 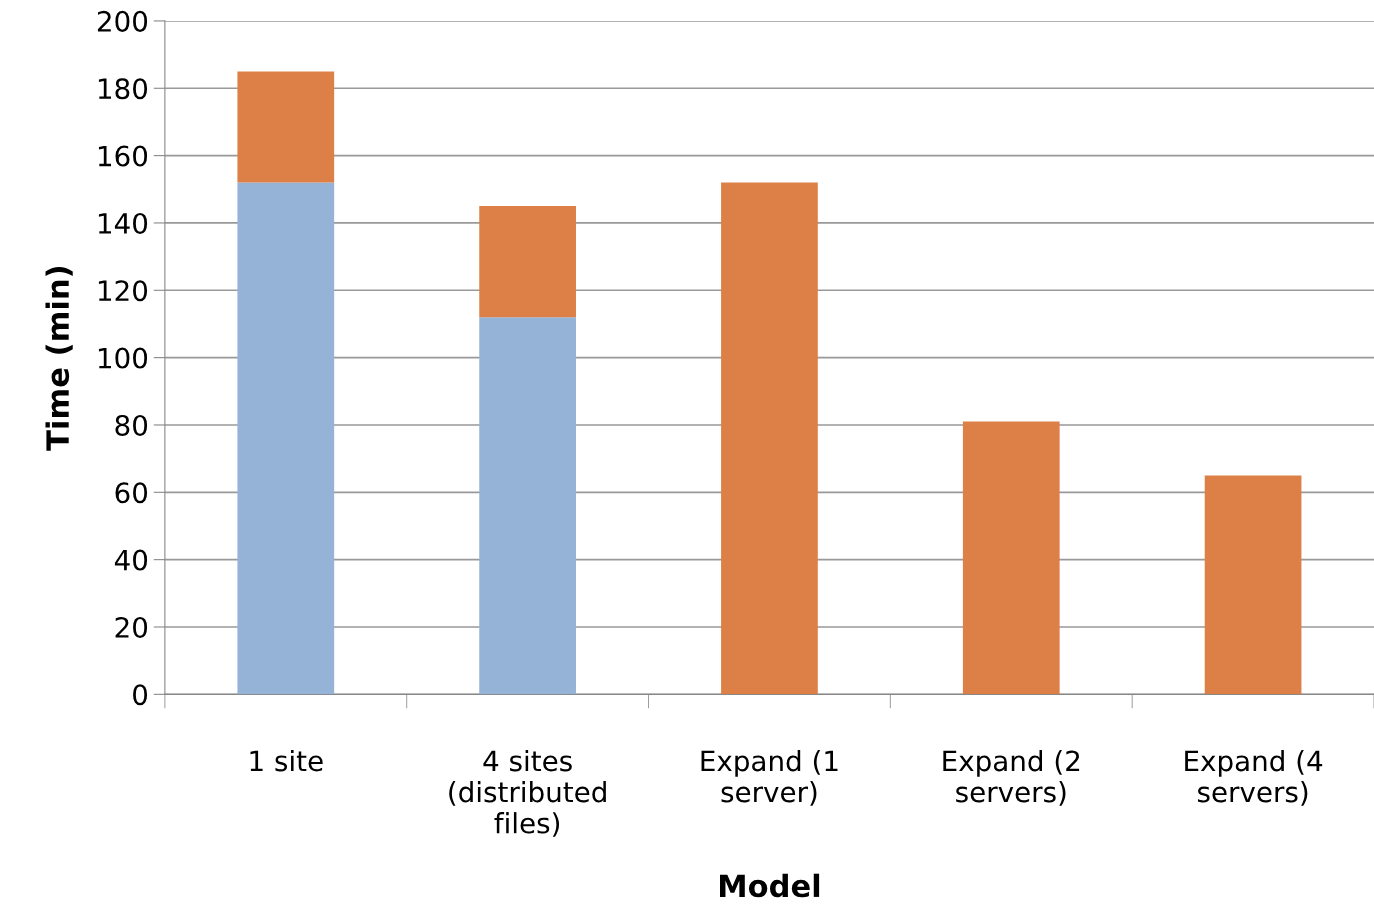 What do you see at coordinates (122, 21) in the screenshot?
I see `y-tick-label: 200` at bounding box center [122, 21].